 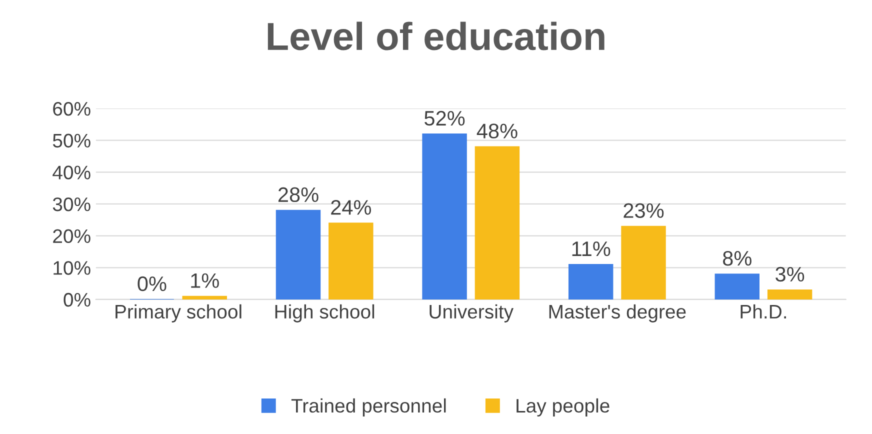 I want to click on y-tick-label: 10%, so click(x=72, y=268).